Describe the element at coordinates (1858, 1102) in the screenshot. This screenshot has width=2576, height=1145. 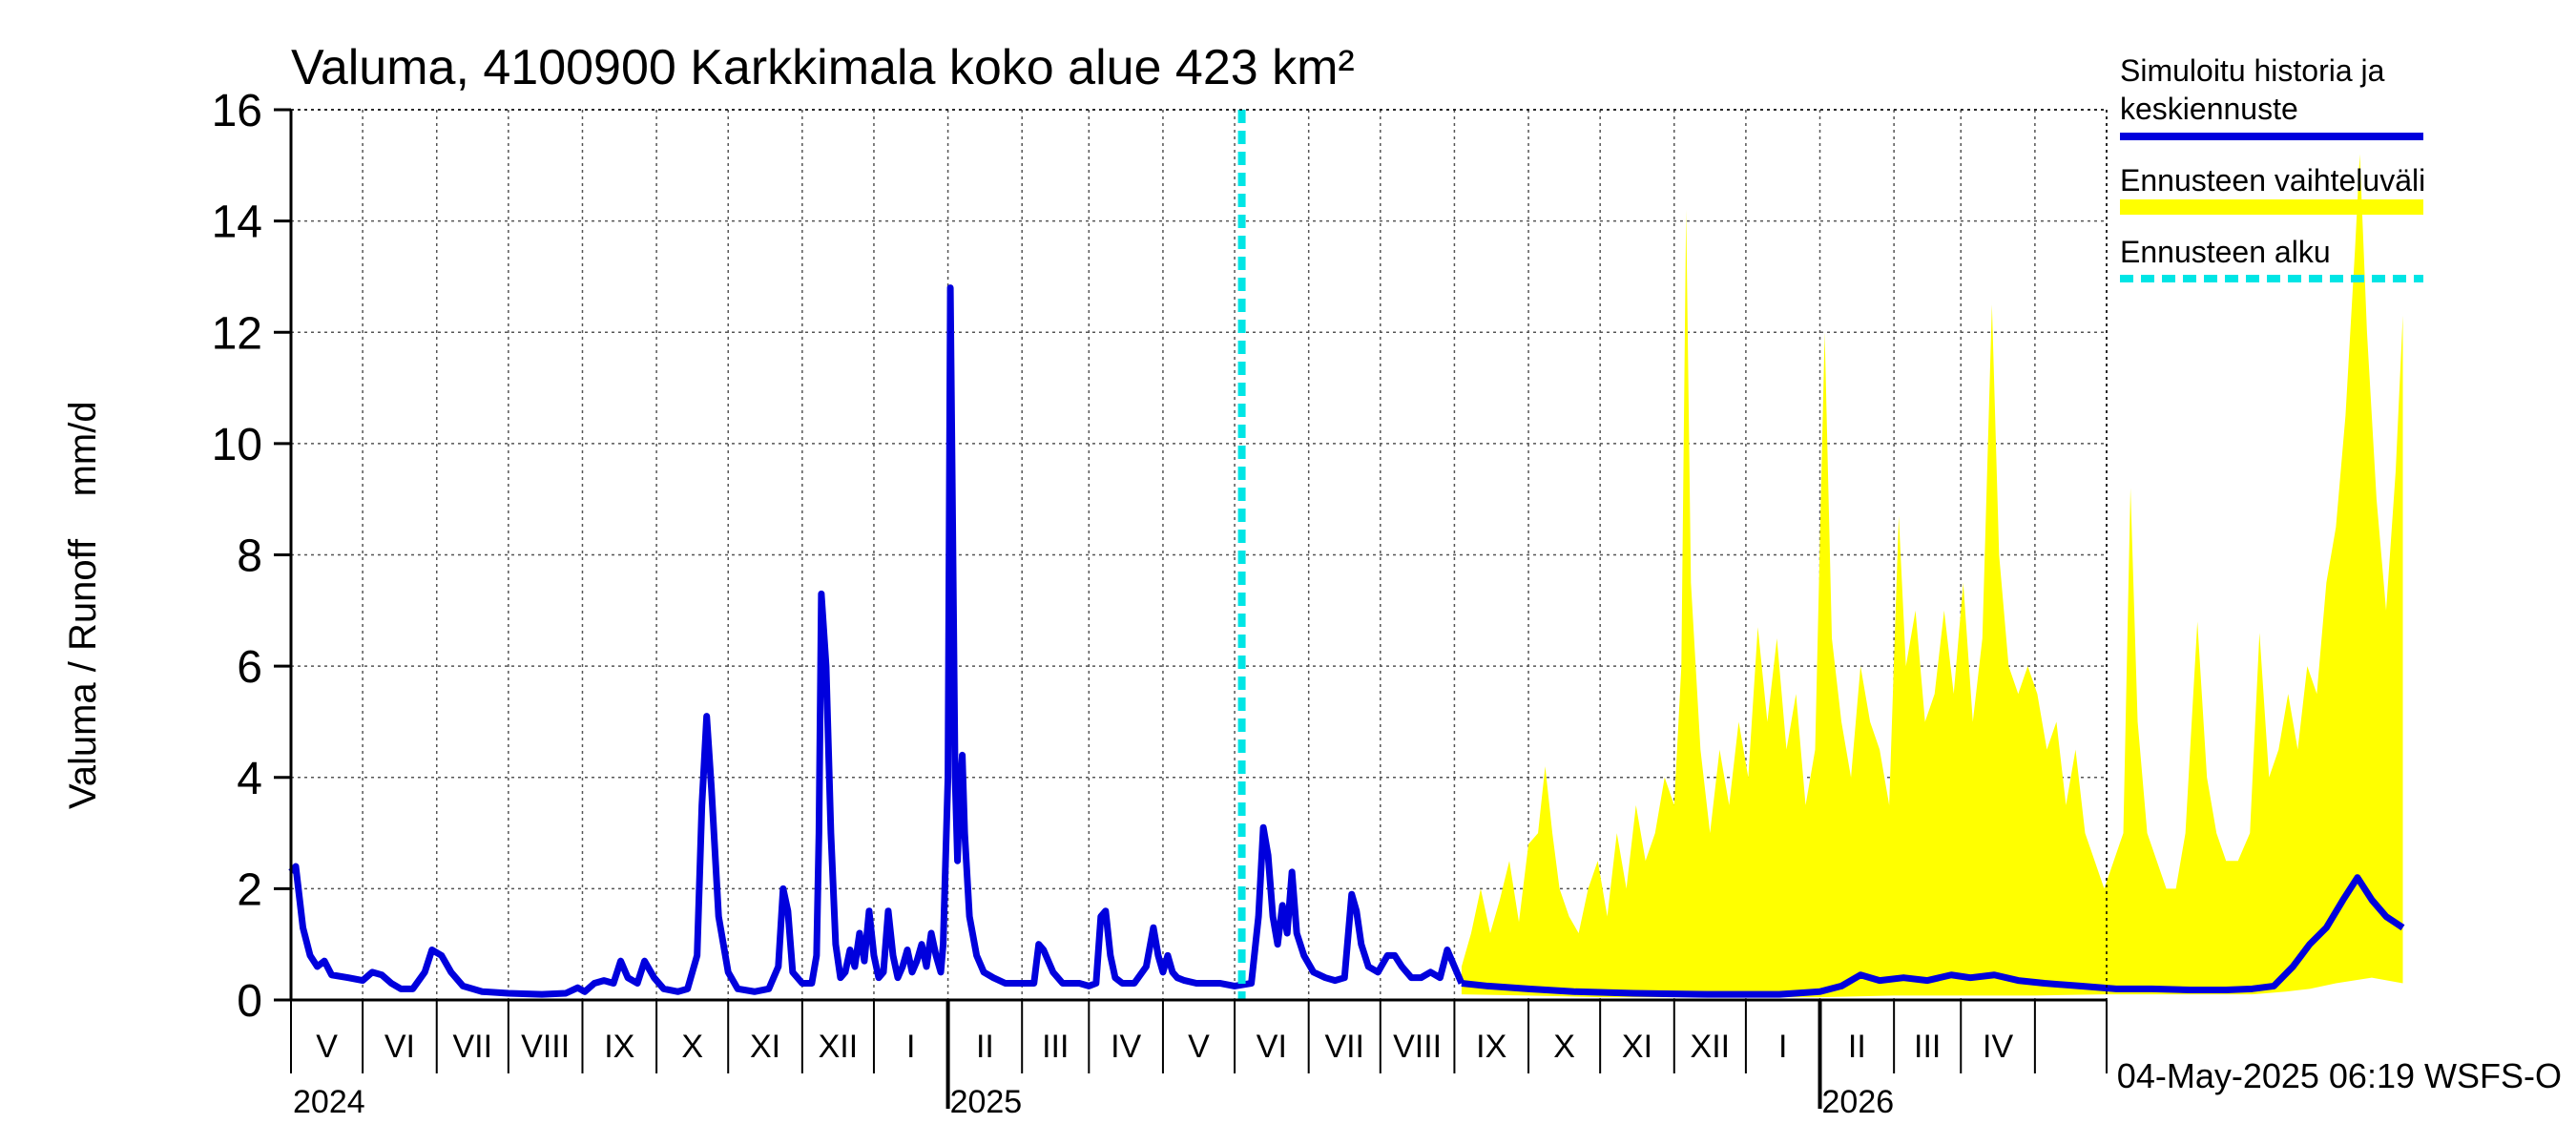
I see `year-label: 2026` at that location.